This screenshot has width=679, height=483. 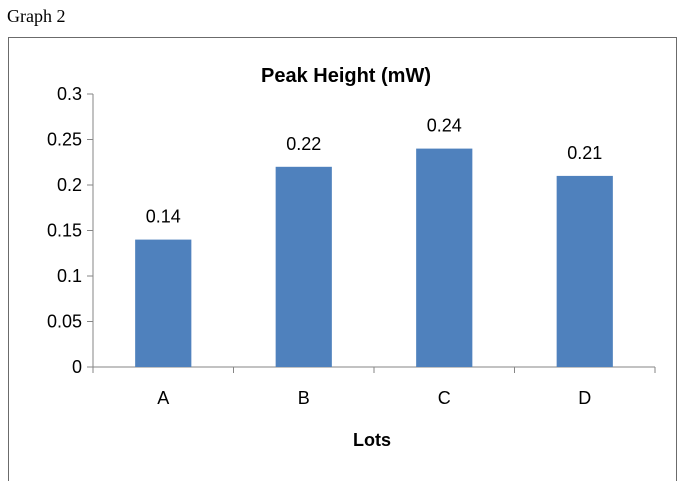 I want to click on data-label: 0.22, so click(x=303, y=144).